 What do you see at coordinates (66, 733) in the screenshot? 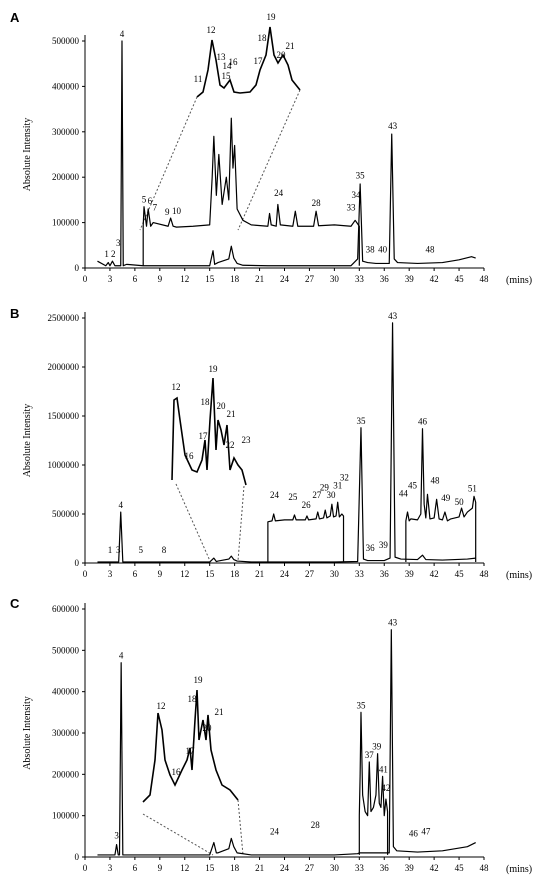
I see `y-tick-label: 300000` at bounding box center [66, 733].